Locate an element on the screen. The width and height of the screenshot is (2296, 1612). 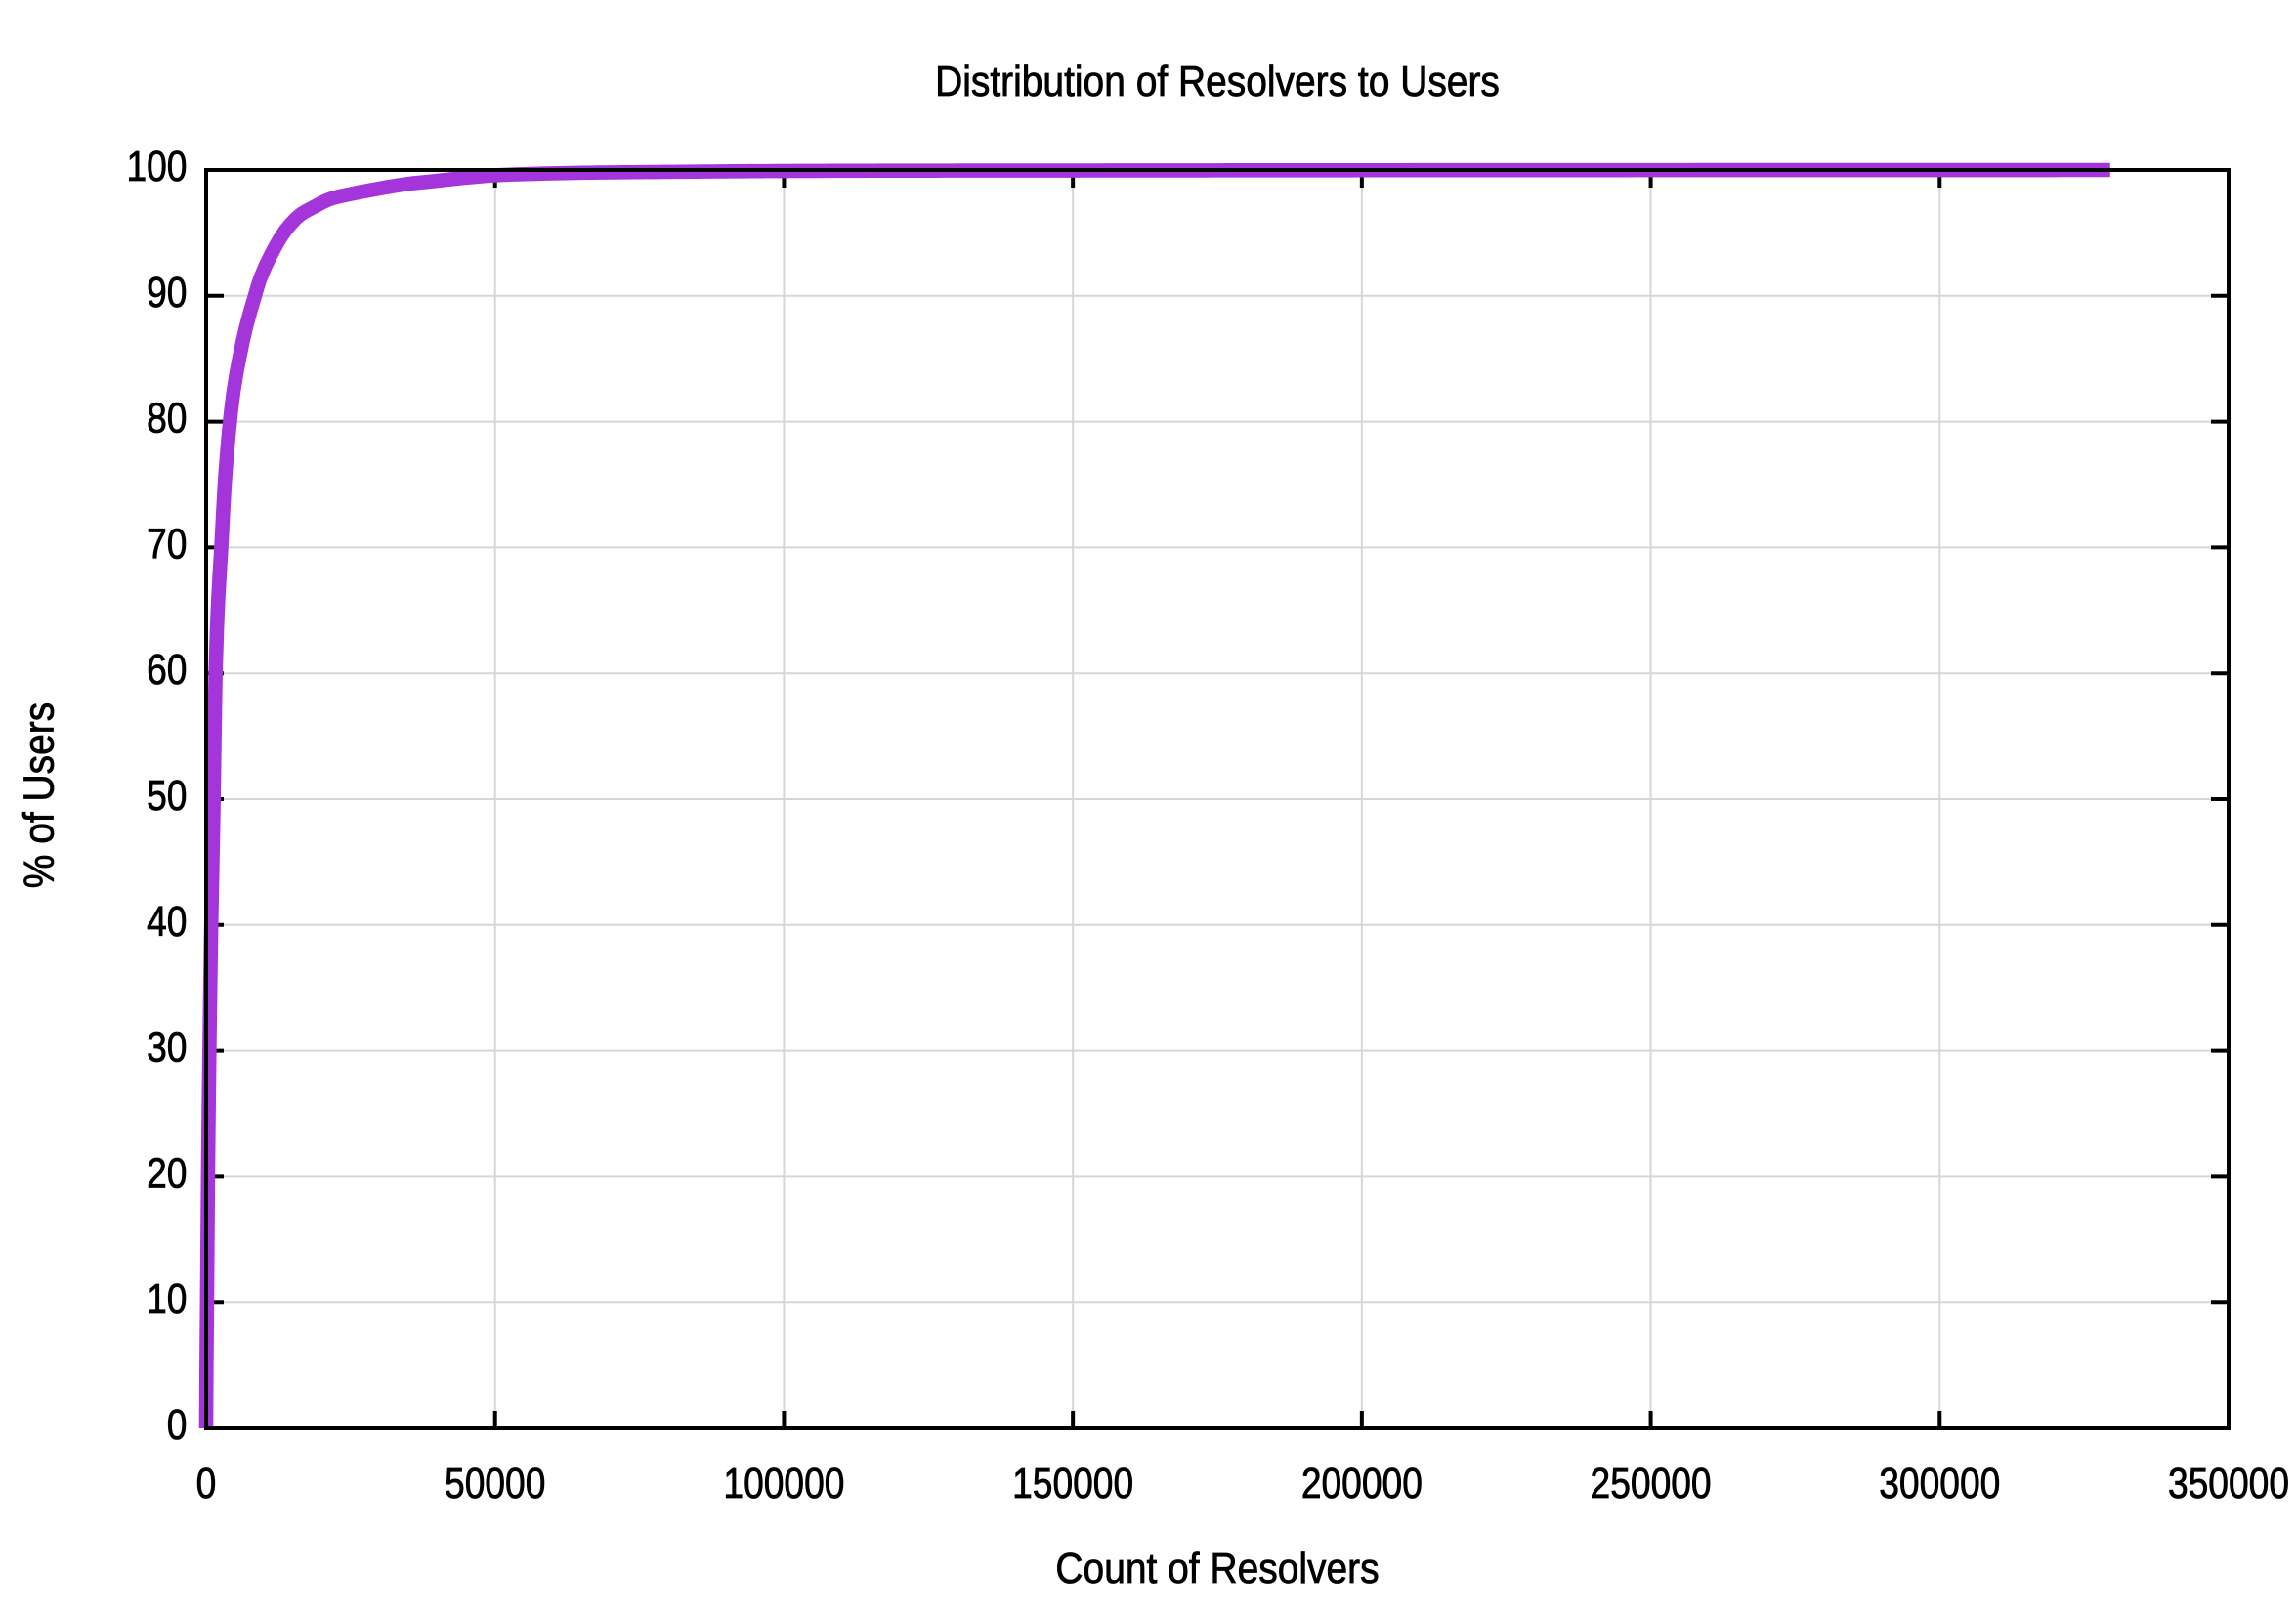
y-tick-label: 60 is located at coordinates (167, 670).